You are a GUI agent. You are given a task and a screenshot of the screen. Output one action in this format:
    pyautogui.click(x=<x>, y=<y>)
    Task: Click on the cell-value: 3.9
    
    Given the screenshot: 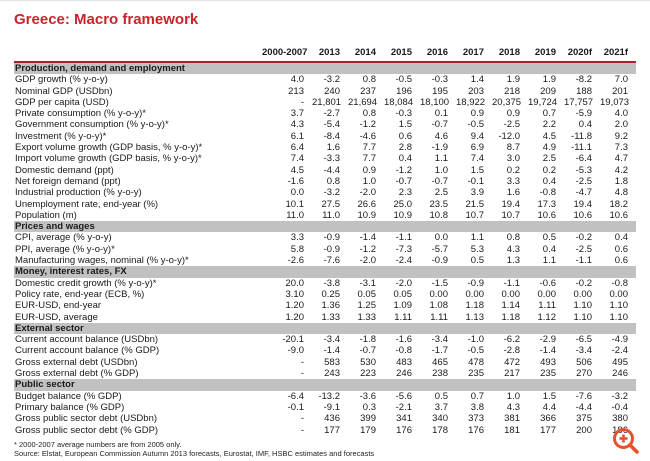 What is the action you would take?
    pyautogui.click(x=477, y=193)
    